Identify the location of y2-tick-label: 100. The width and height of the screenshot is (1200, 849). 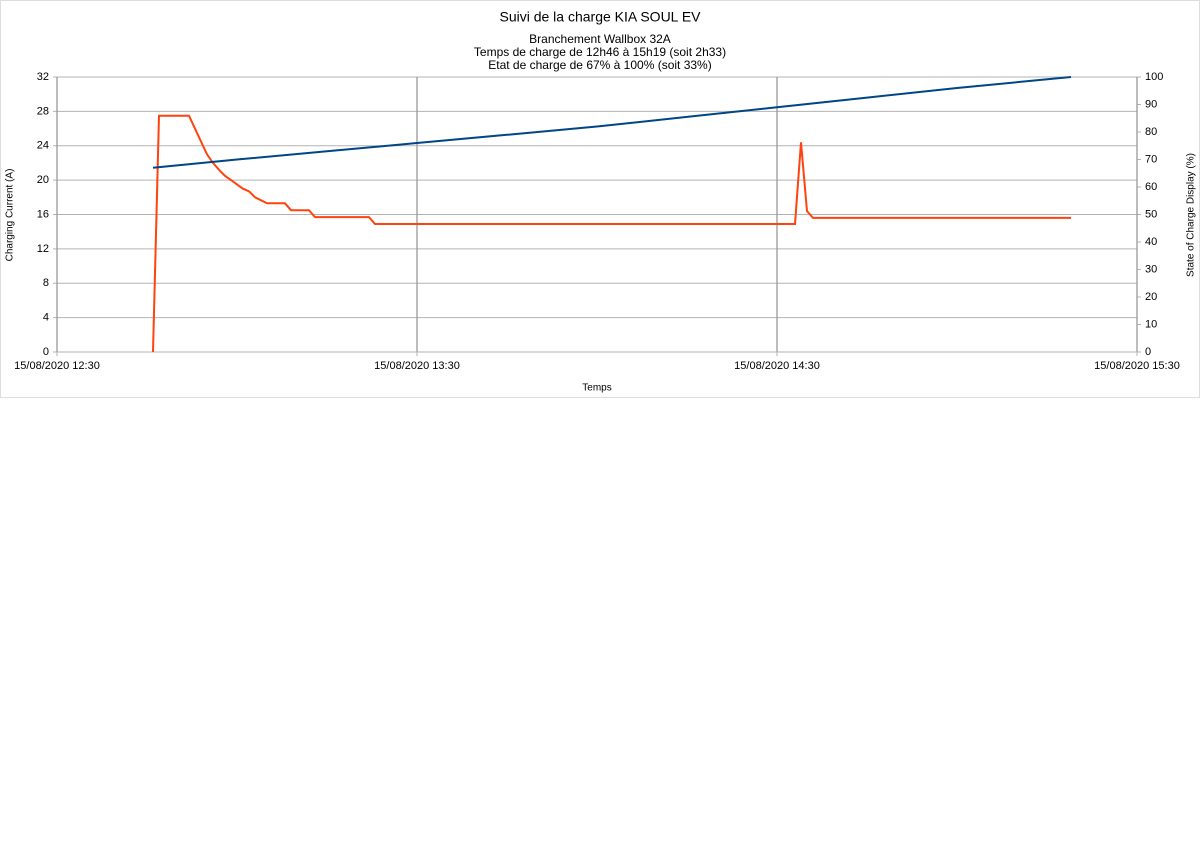
(1154, 77).